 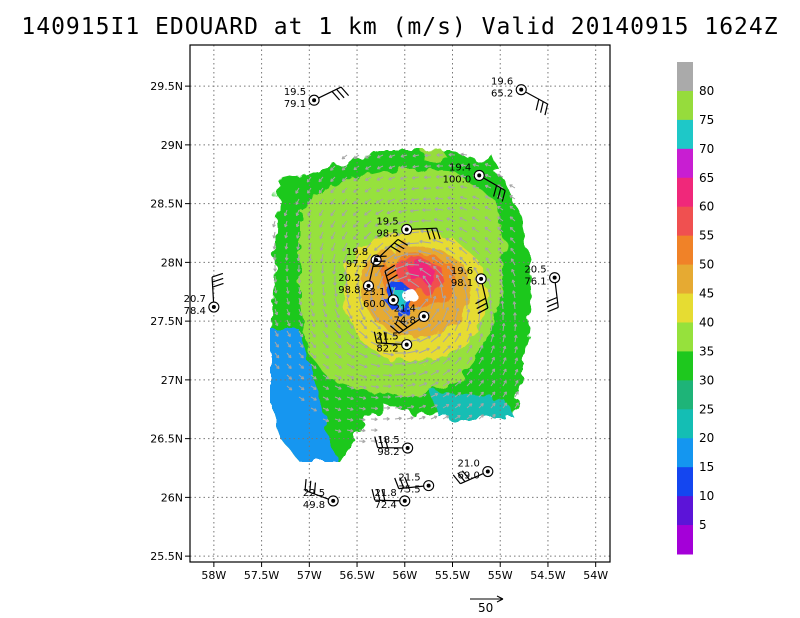 I want to click on dropsonde-wind-label: 22.5, so click(x=314, y=493).